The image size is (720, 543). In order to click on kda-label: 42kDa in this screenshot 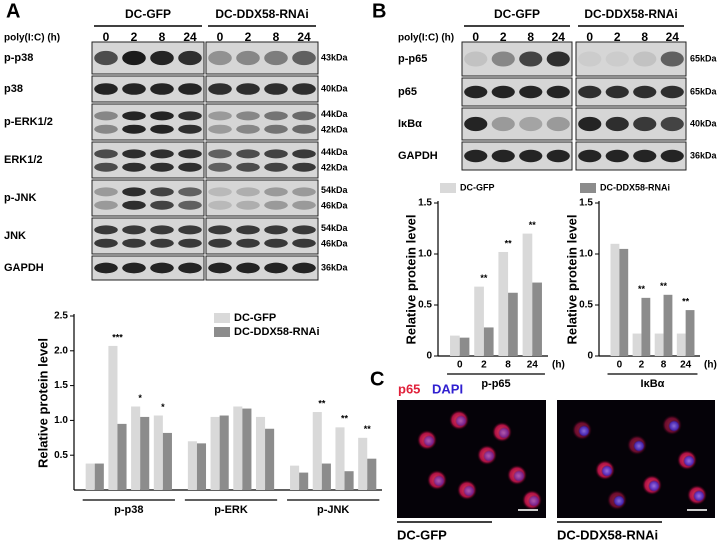, I will do `click(335, 129)`.